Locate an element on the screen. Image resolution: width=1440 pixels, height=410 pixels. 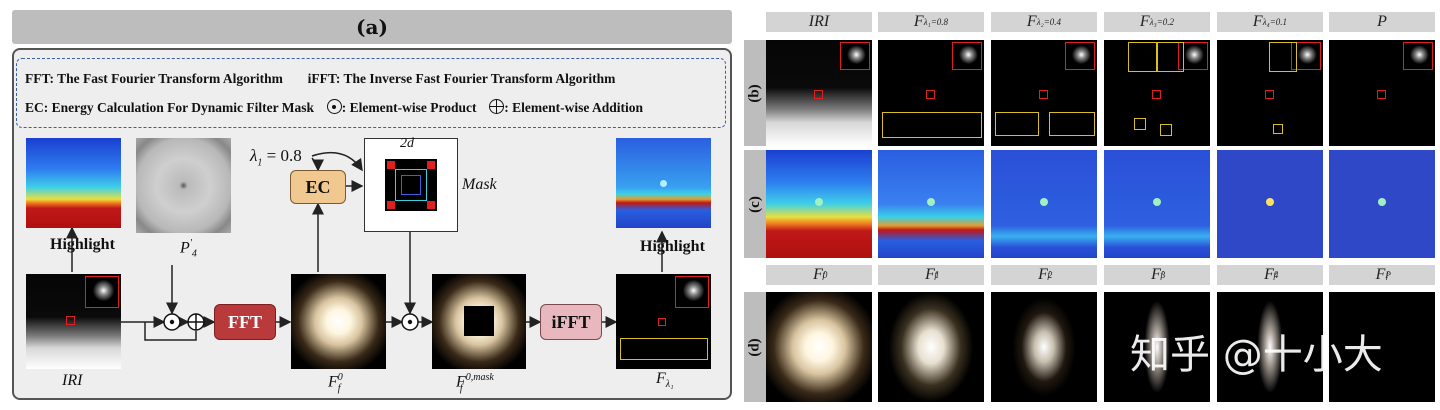
iri-image is located at coordinates (73, 321).